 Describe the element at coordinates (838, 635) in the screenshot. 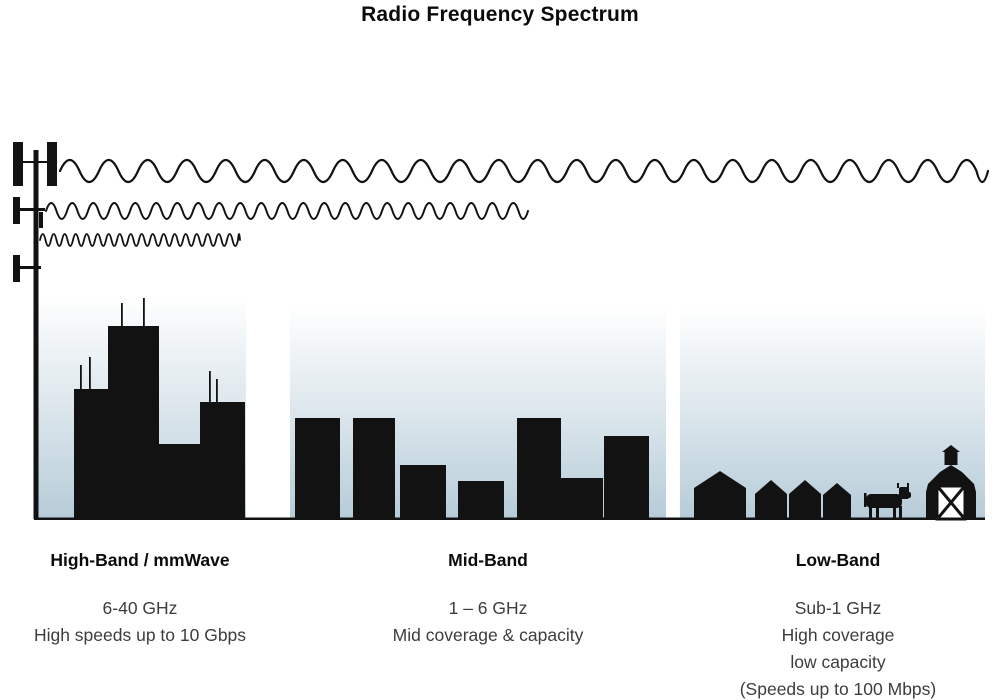

I see `band-detail: High coverage` at that location.